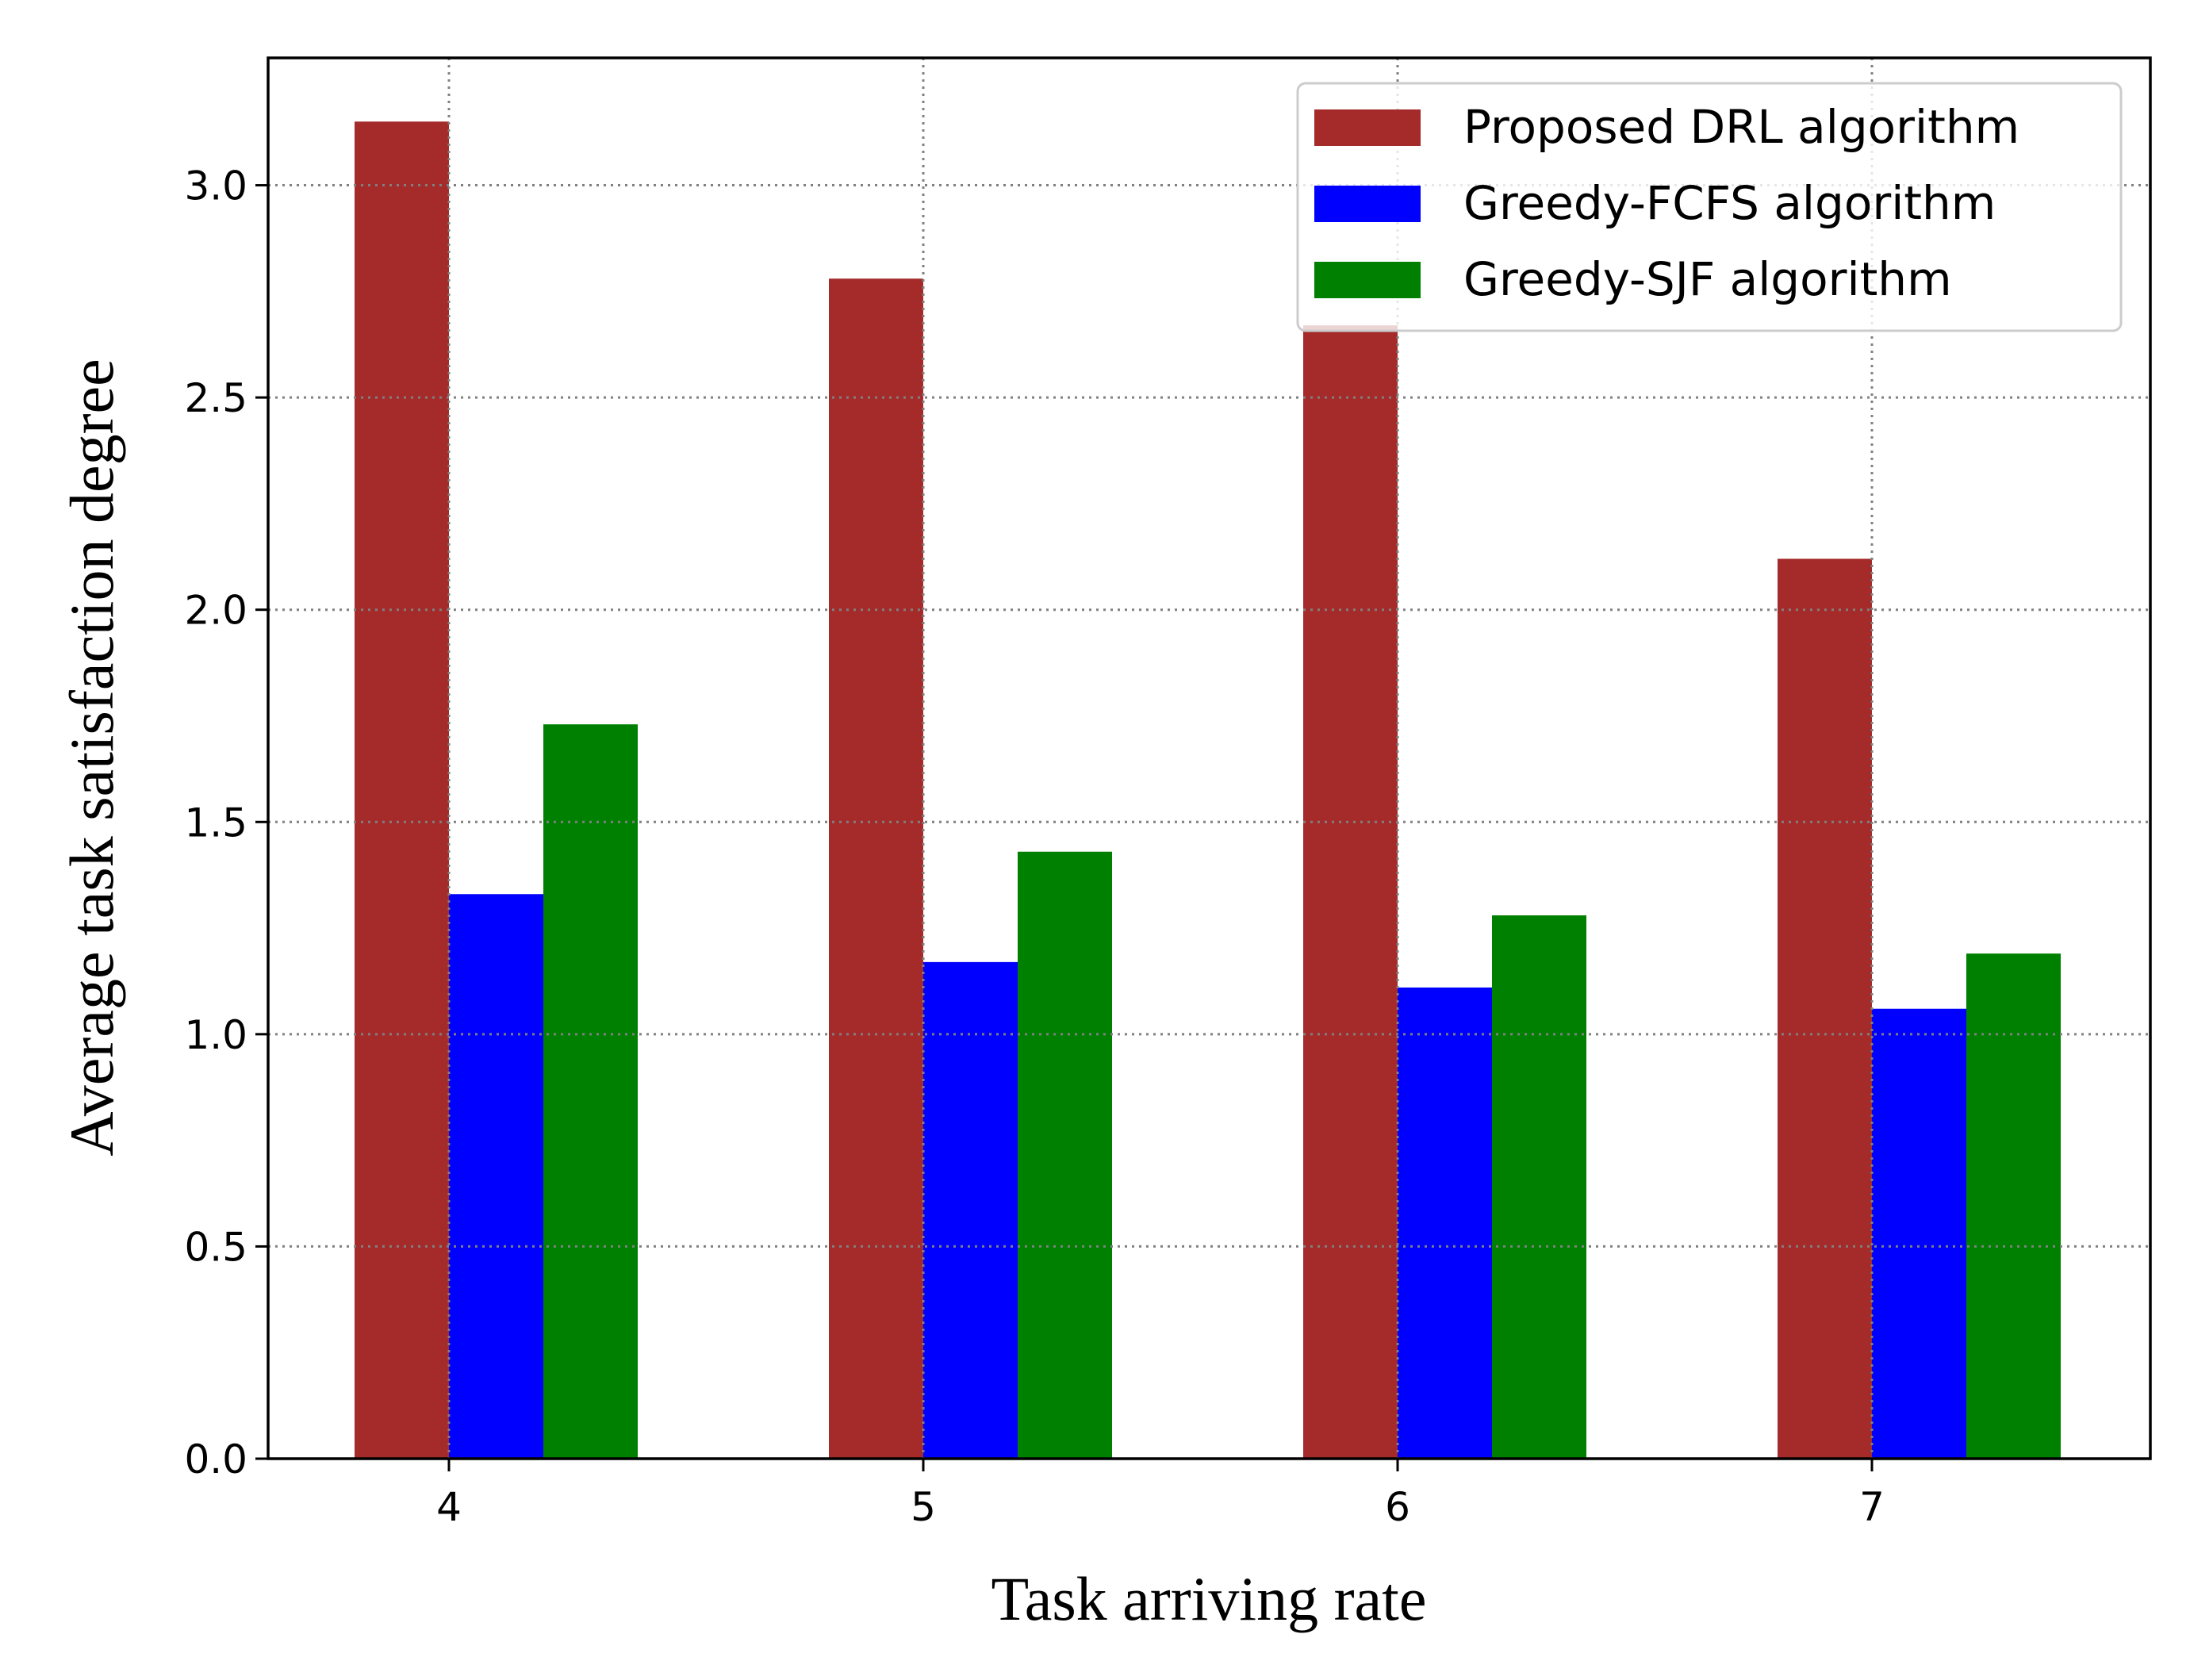 Image resolution: width=2190 pixels, height=1680 pixels. What do you see at coordinates (91, 757) in the screenshot?
I see `y-axis-title: Average task satisfaction degree` at bounding box center [91, 757].